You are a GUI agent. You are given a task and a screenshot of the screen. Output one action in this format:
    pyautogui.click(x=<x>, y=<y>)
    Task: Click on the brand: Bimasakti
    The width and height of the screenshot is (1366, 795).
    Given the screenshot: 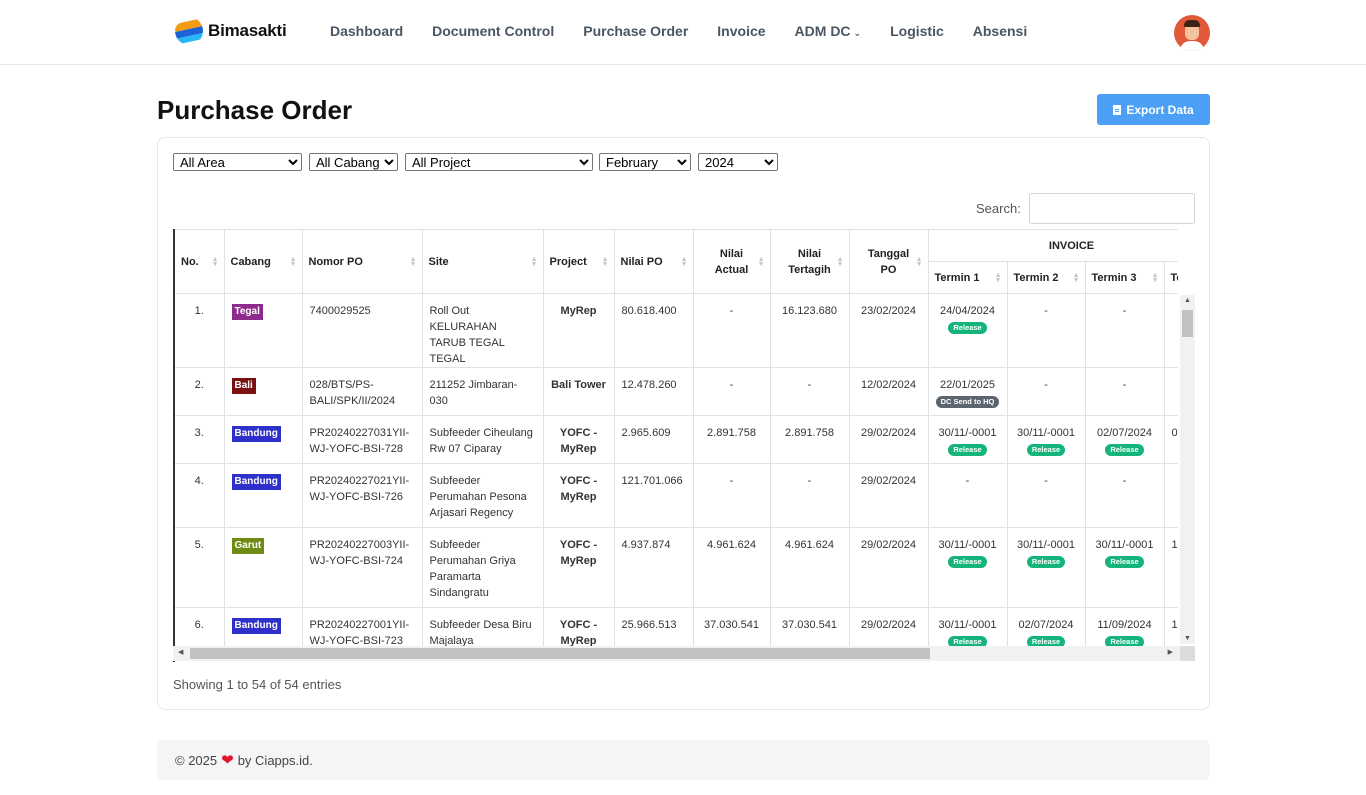 What is the action you would take?
    pyautogui.click(x=231, y=31)
    